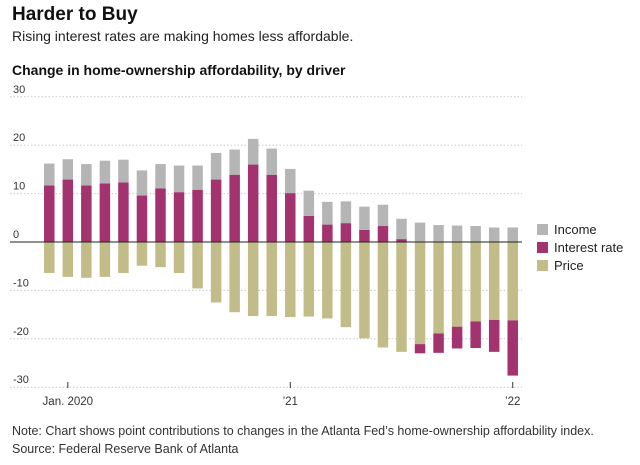  I want to click on y-tick-label: 10, so click(19, 187).